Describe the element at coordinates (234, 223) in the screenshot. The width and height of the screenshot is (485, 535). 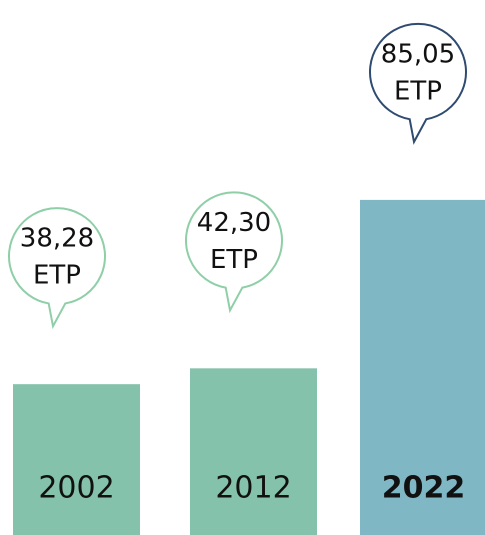
I see `value-label: 42,30` at that location.